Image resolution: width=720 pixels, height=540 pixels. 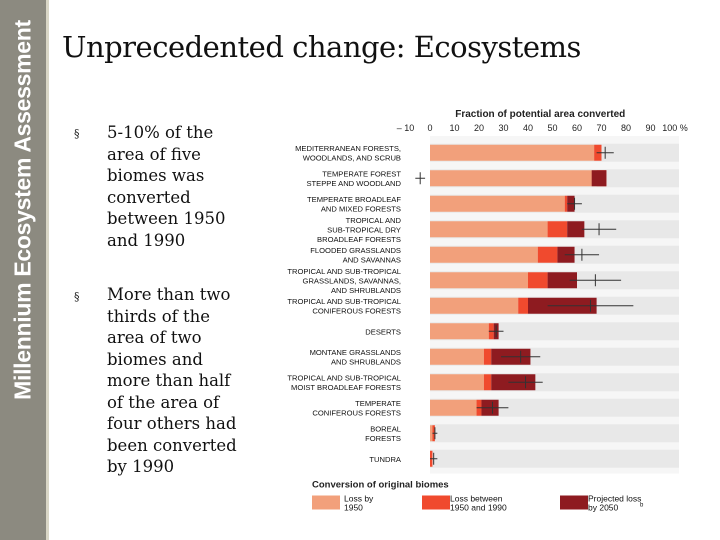 I want to click on sidebar-band: Millennium Ecosystem Assessment, so click(x=23, y=270).